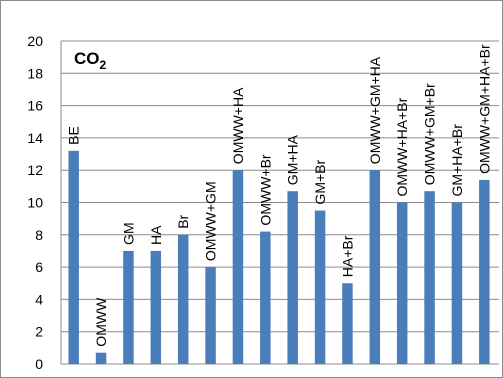 This screenshot has height=378, width=503. Describe the element at coordinates (484, 109) in the screenshot. I see `category-label: OMWW+GM+HA+Br` at that location.